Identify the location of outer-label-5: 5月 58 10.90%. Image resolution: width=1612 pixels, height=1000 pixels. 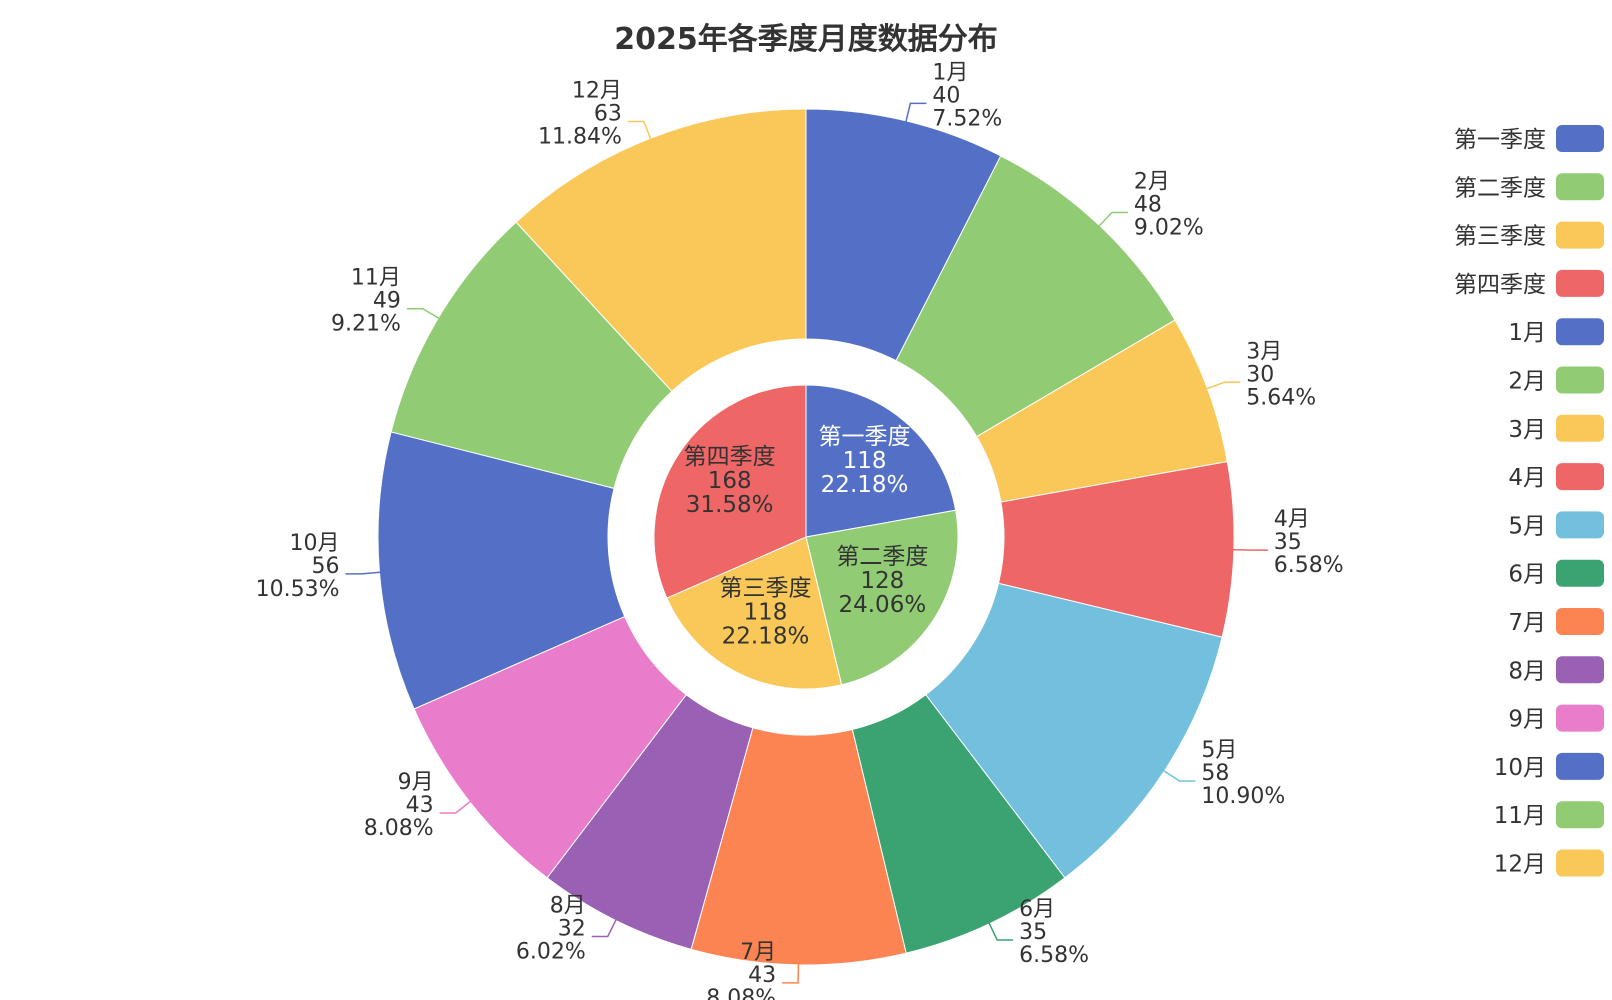
(1243, 773).